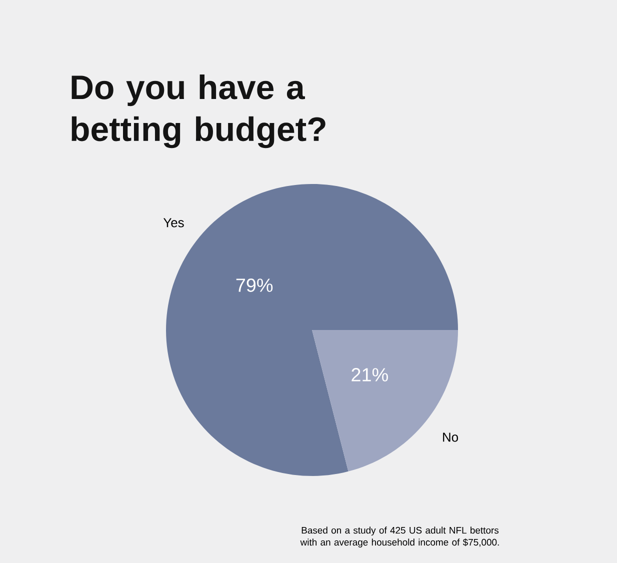 This screenshot has width=617, height=563. I want to click on slice-label: Yes, so click(173, 223).